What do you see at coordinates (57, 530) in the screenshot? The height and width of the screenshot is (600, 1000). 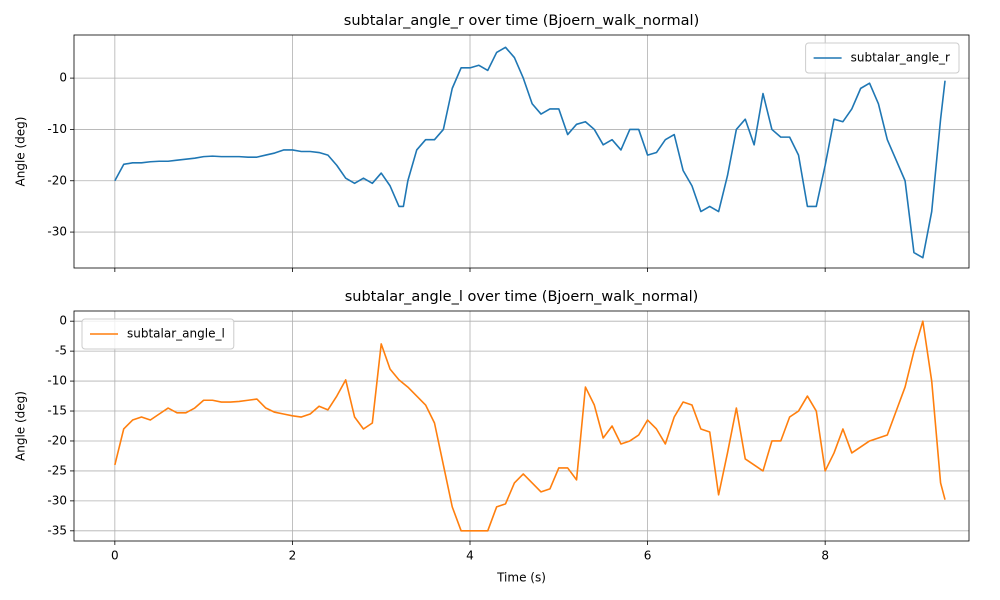 I see `y-tick-label: -35` at bounding box center [57, 530].